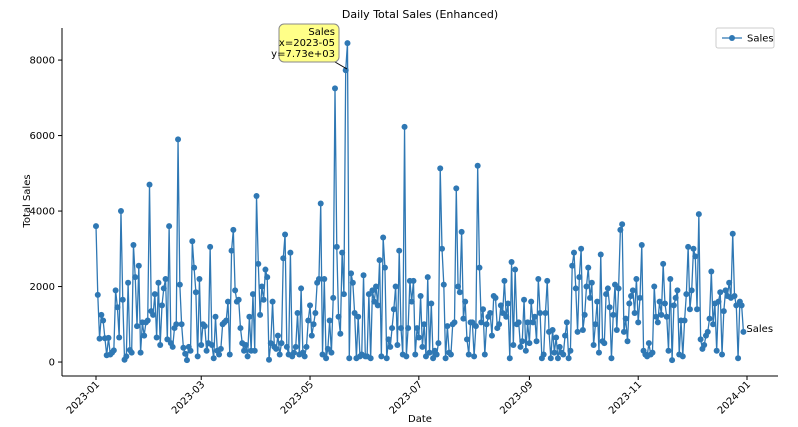 The height and width of the screenshot is (427, 798). Describe the element at coordinates (297, 397) in the screenshot. I see `x-tick-label: 2023-05` at that location.